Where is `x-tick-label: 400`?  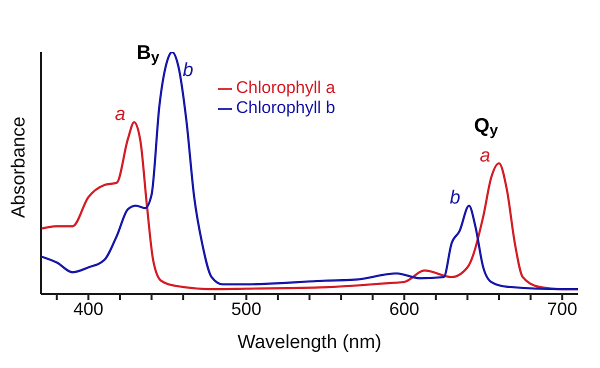
x-tick-label: 400 is located at coordinates (88, 308).